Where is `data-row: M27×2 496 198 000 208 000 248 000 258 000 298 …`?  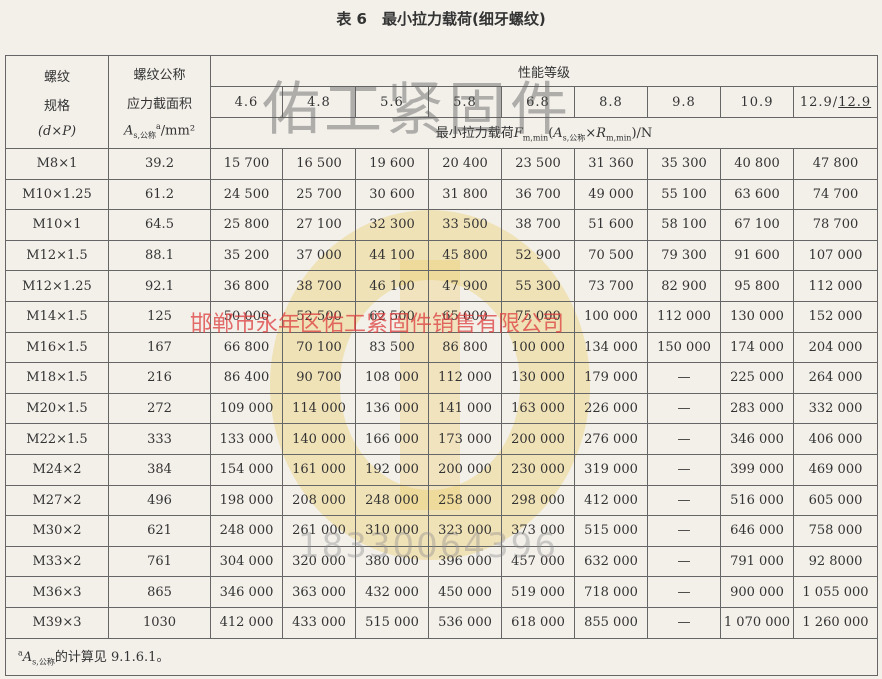 data-row: M27×2 496 198 000 208 000 248 000 258 000 298 … is located at coordinates (441, 500).